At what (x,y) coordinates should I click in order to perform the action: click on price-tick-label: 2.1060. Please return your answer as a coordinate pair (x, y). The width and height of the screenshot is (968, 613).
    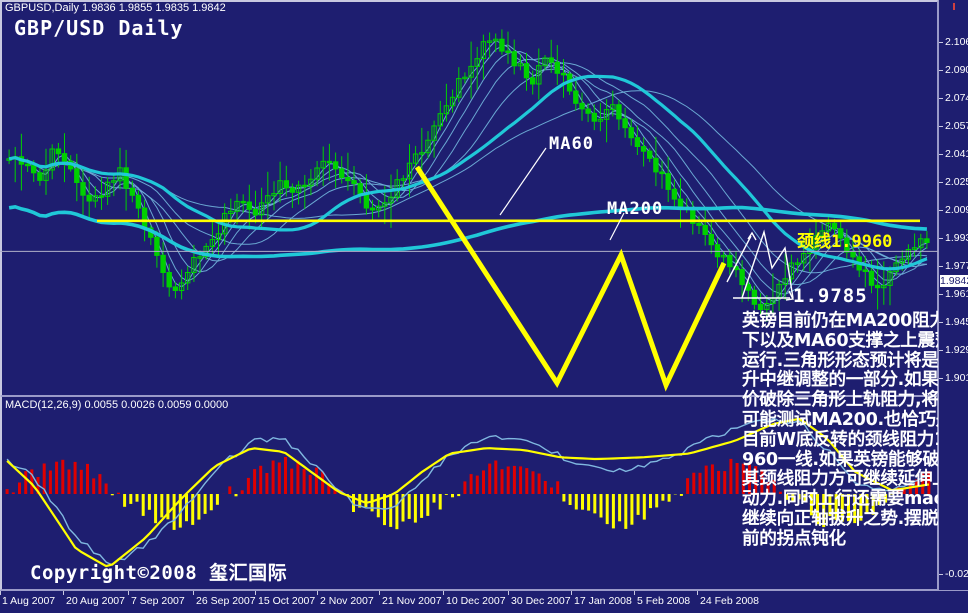
    Looking at the image, I should click on (956, 42).